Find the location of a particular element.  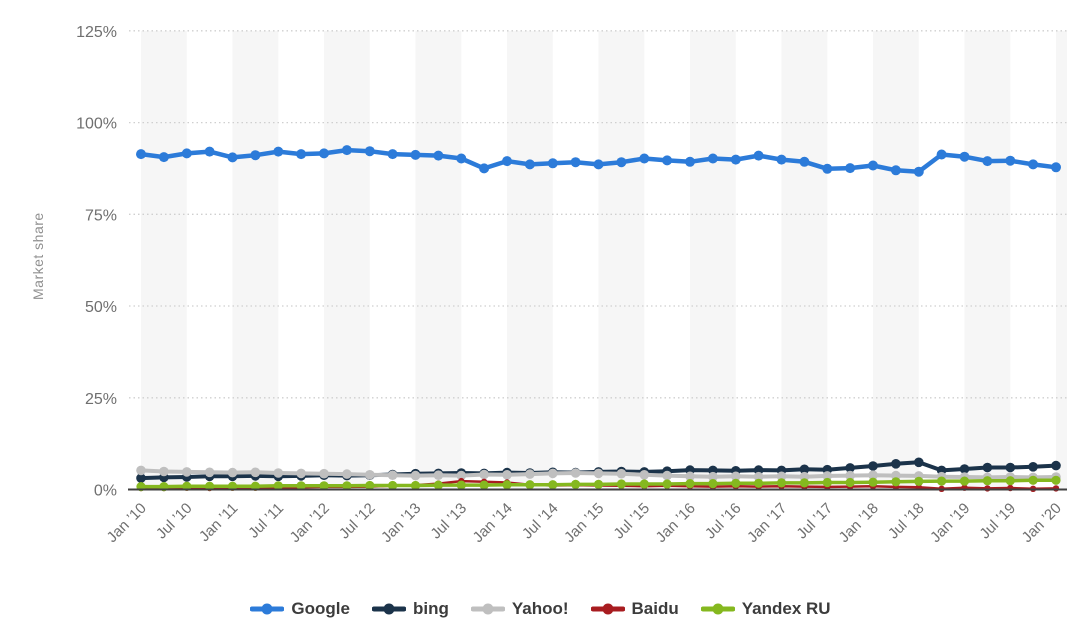

x-tick: Jul ’19 is located at coordinates (997, 521).